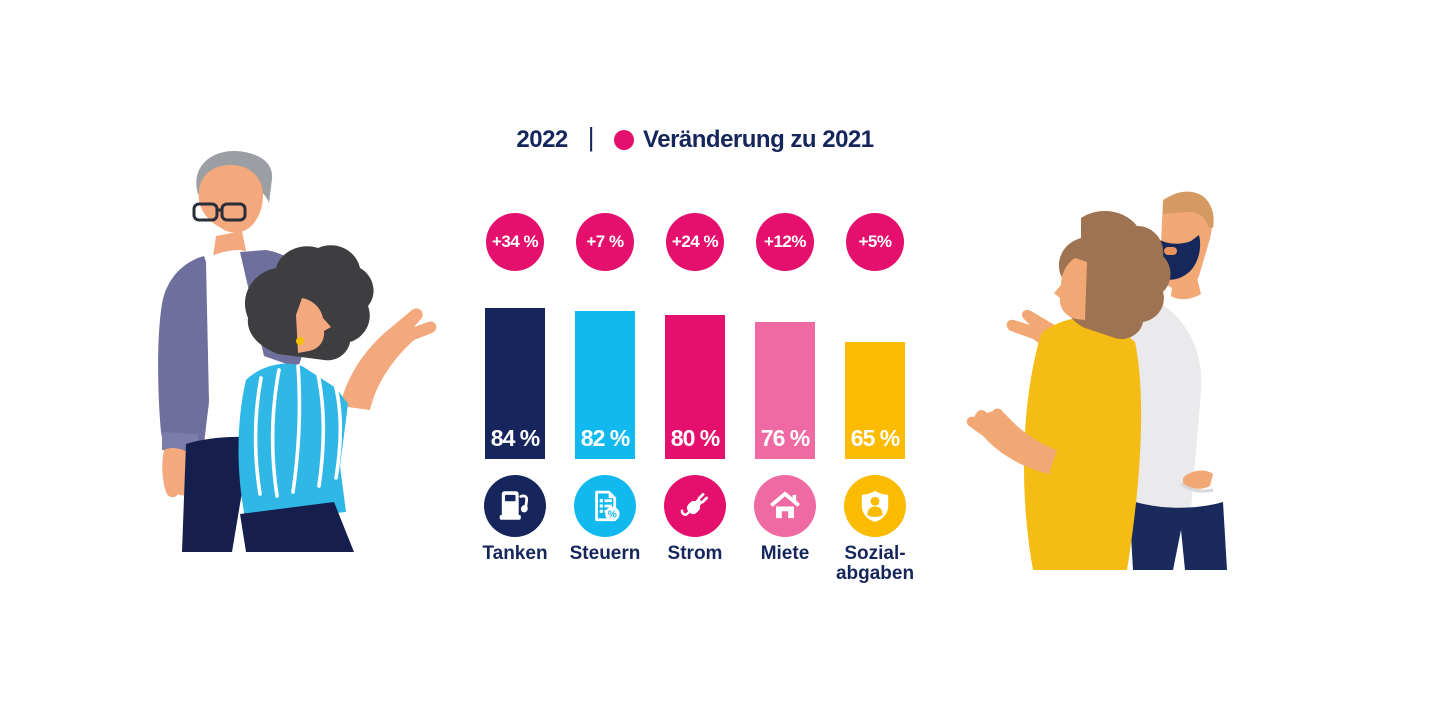 The width and height of the screenshot is (1450, 725). What do you see at coordinates (758, 139) in the screenshot?
I see `legend-change-label: Veränderung zu 2021` at bounding box center [758, 139].